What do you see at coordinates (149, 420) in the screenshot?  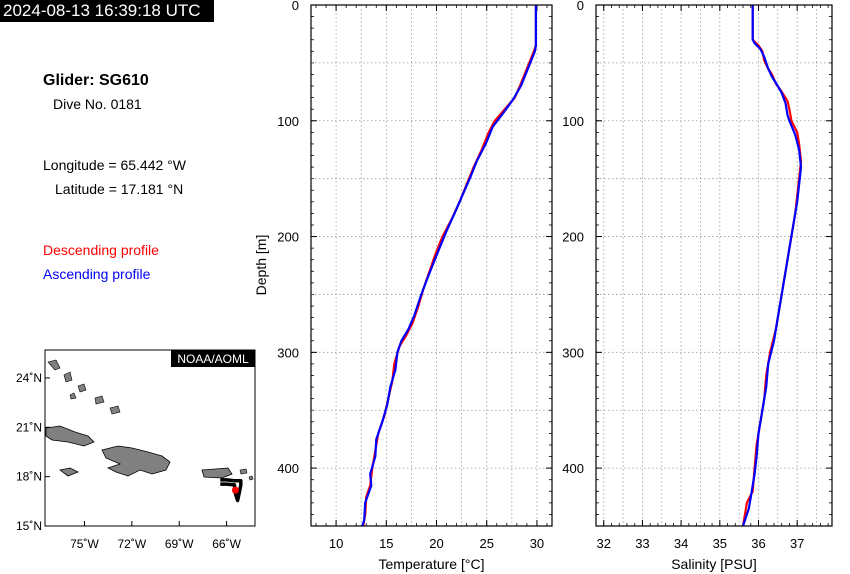 I see `map-land` at bounding box center [149, 420].